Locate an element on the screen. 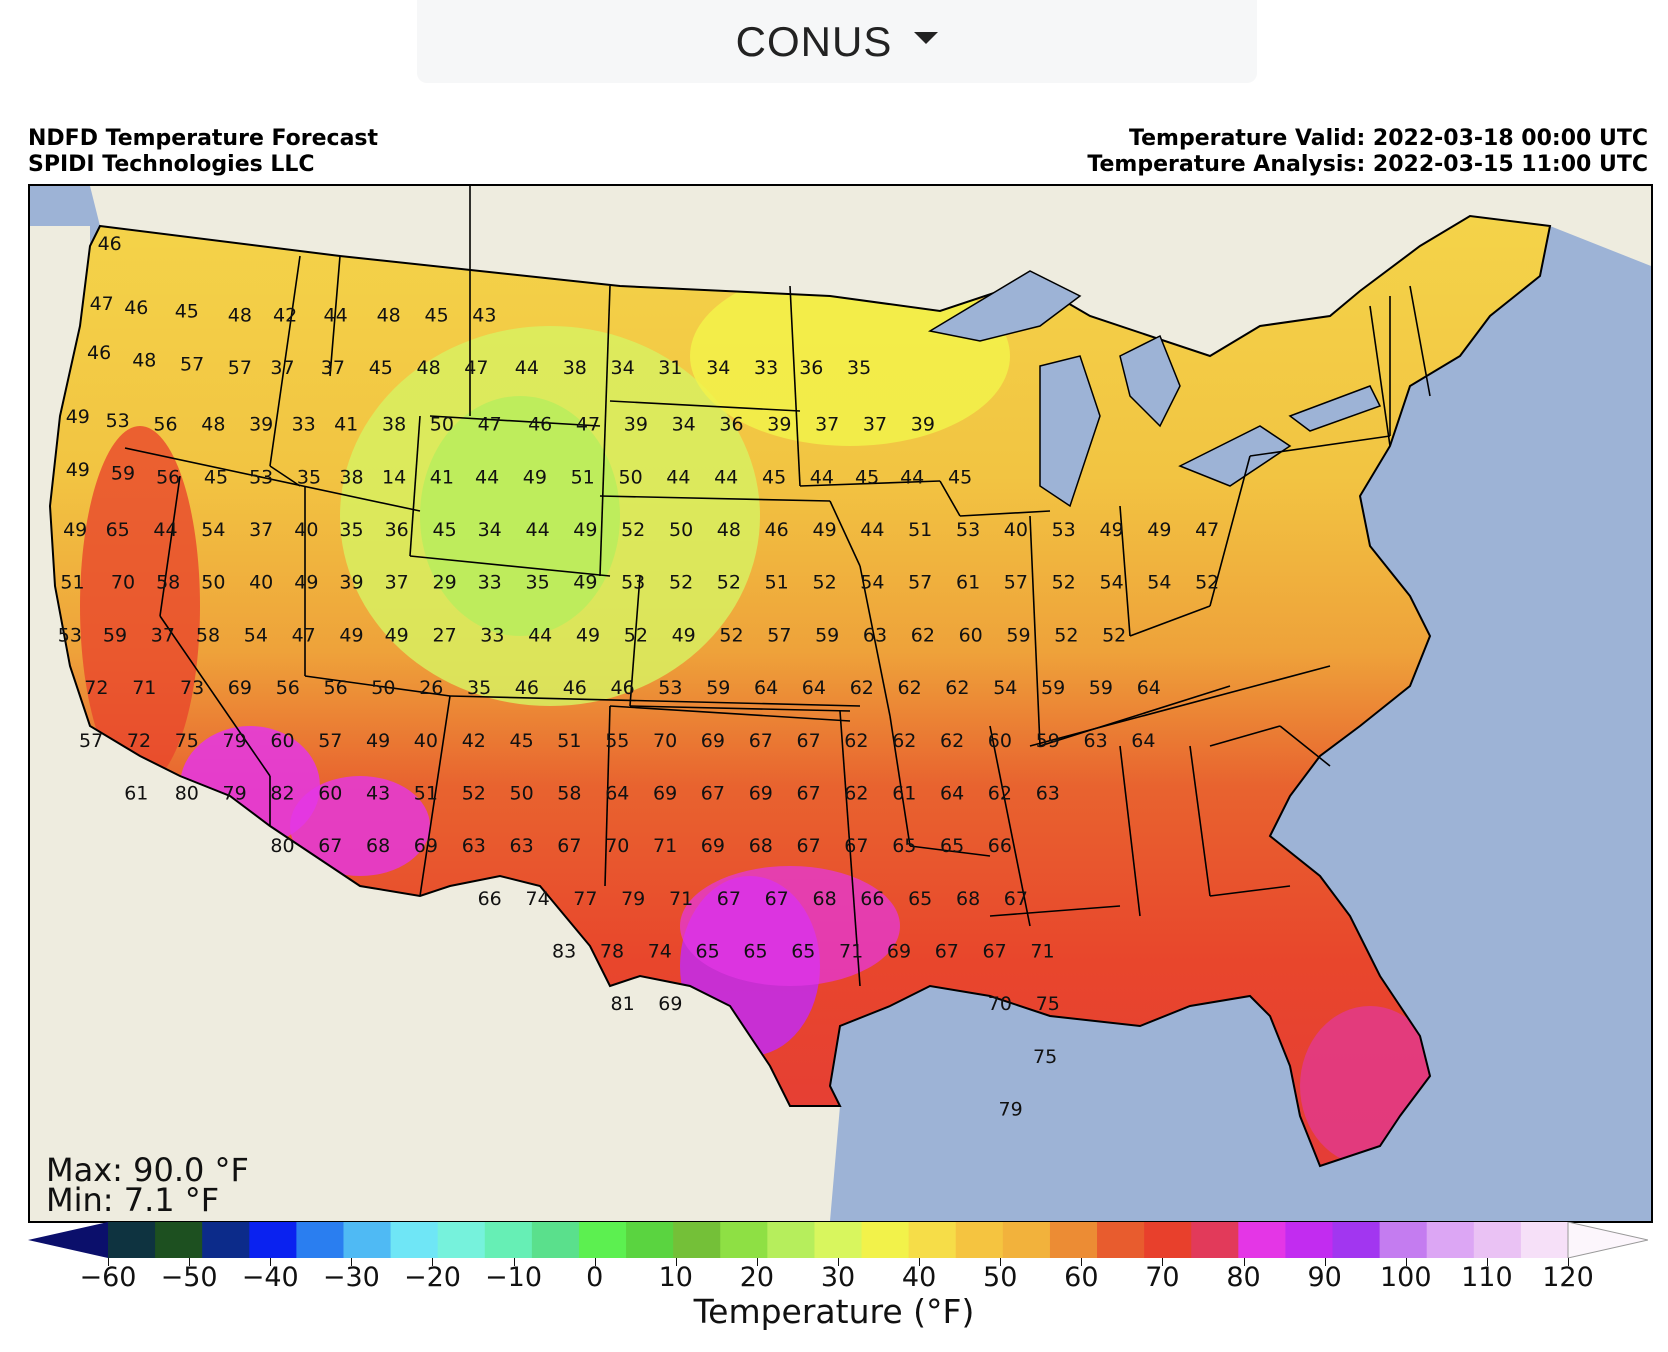 The width and height of the screenshot is (1668, 1352). colorbar is located at coordinates (838, 1240).